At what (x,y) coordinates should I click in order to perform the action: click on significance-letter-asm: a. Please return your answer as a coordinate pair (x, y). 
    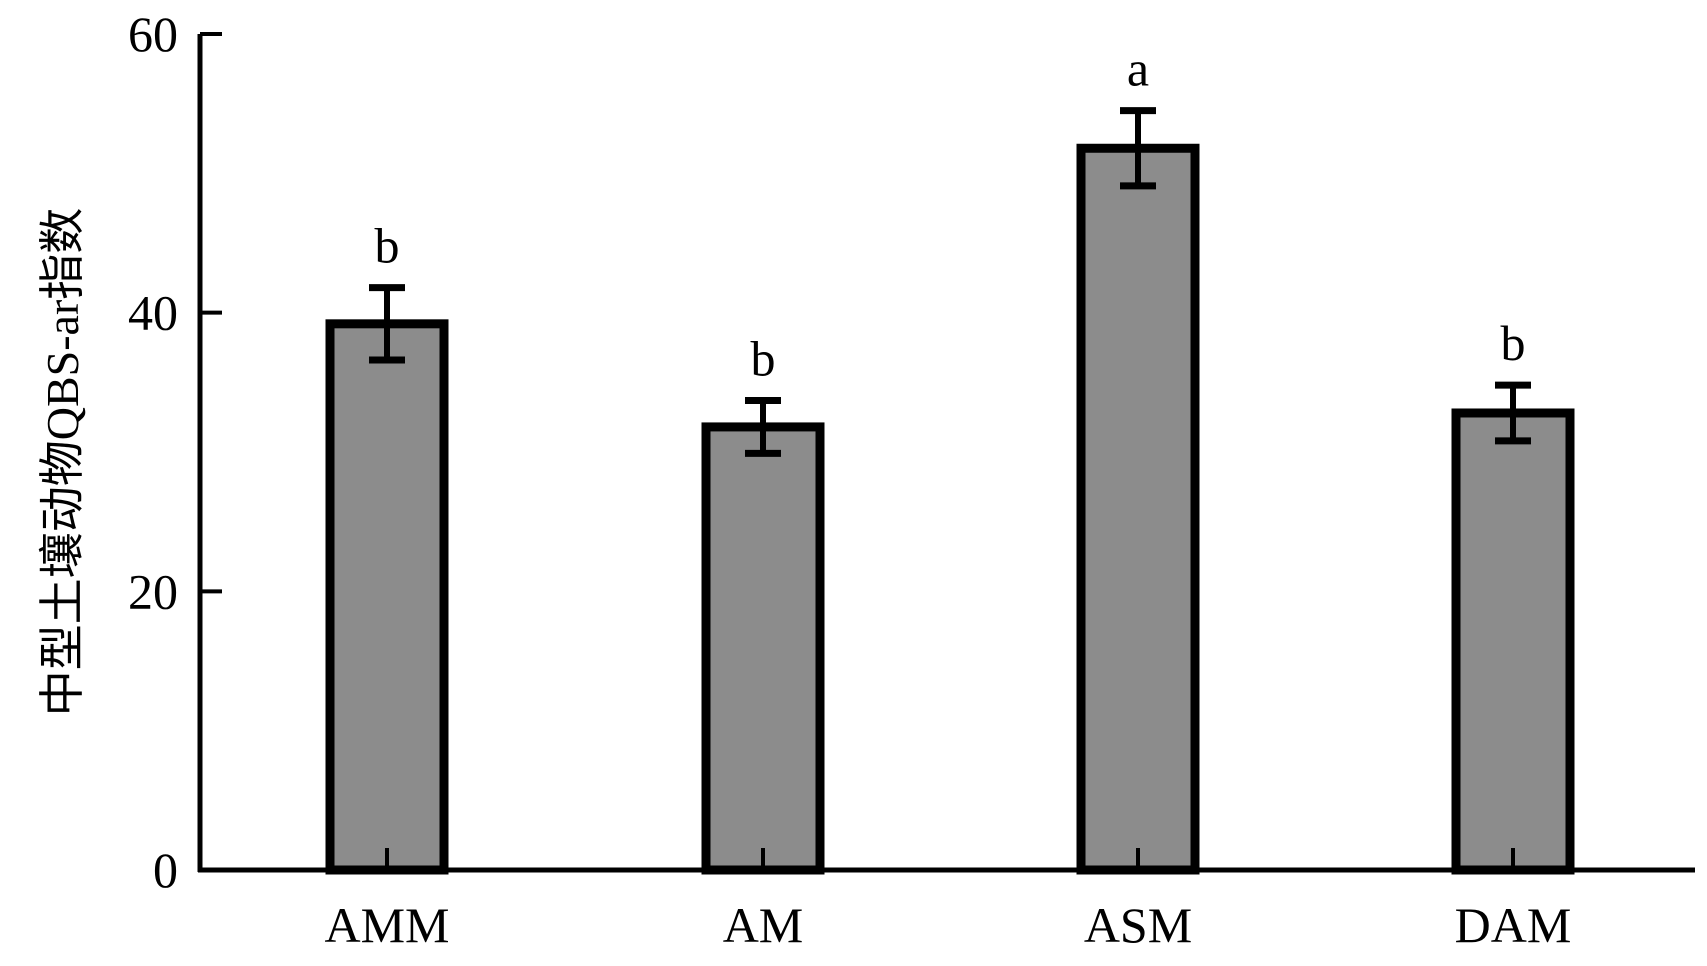
    Looking at the image, I should click on (1138, 69).